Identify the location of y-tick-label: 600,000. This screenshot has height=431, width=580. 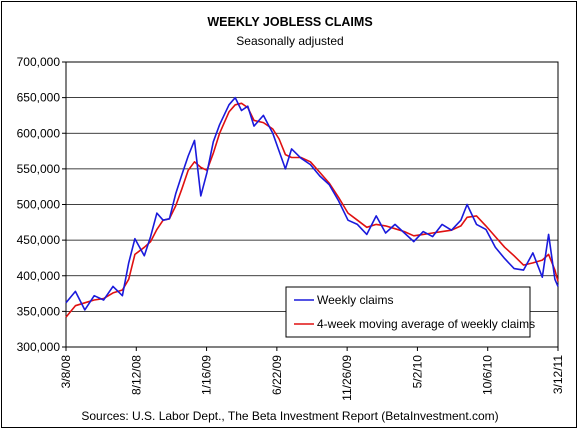
(39, 133).